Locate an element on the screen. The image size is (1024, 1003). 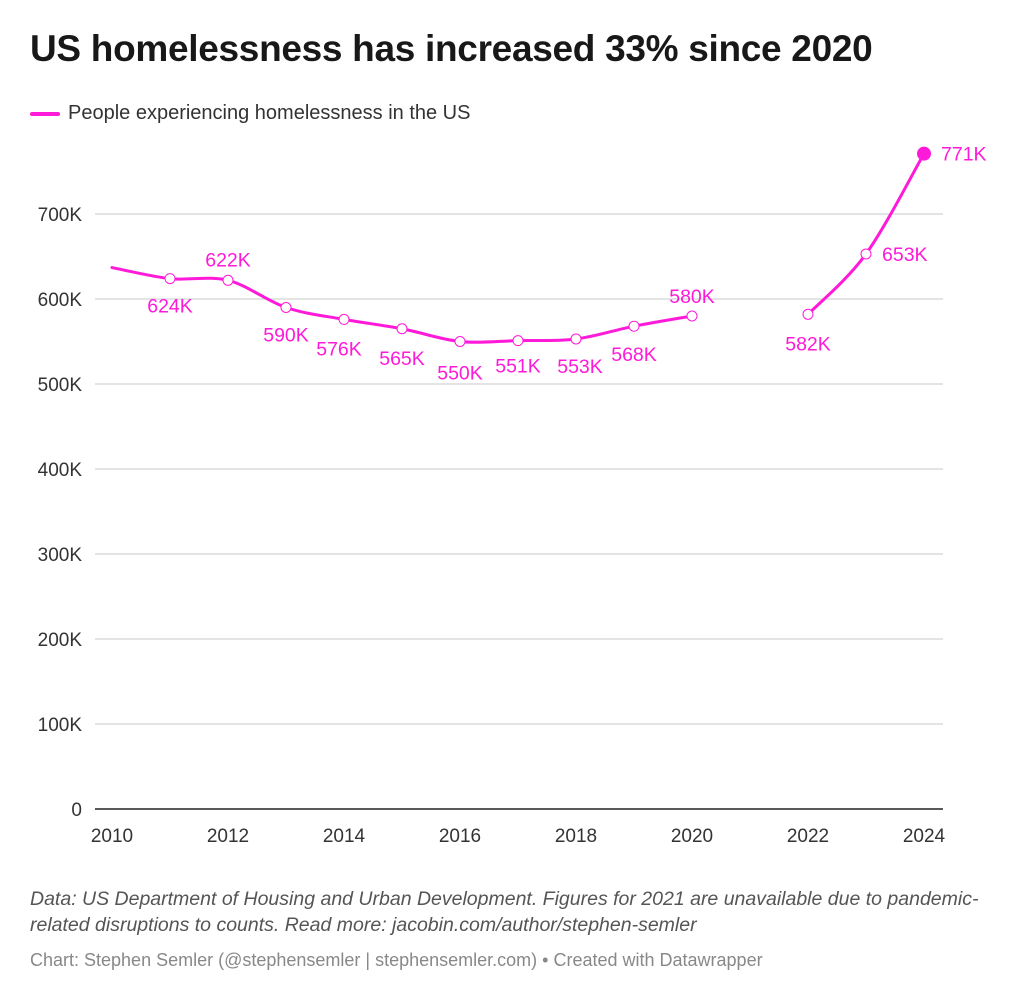
y-tick-label: 500K is located at coordinates (60, 385).